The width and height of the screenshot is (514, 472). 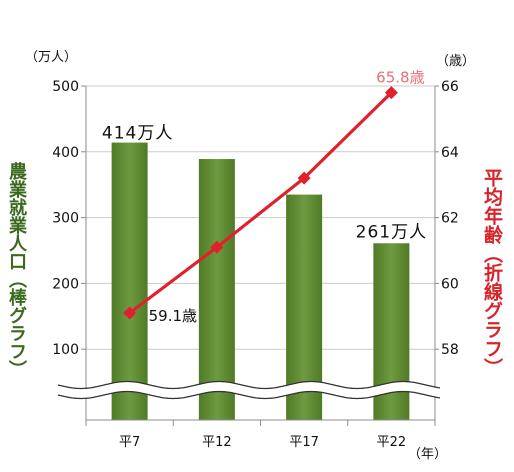 What do you see at coordinates (427, 454) in the screenshot?
I see `x-unit-label: （年）` at bounding box center [427, 454].